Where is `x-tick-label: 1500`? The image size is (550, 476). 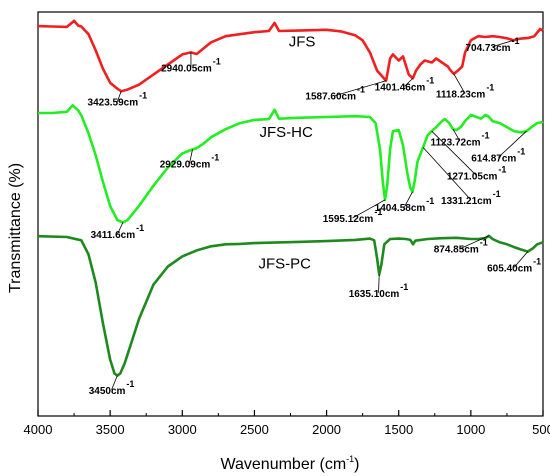 x-tick-label: 1500 is located at coordinates (398, 429).